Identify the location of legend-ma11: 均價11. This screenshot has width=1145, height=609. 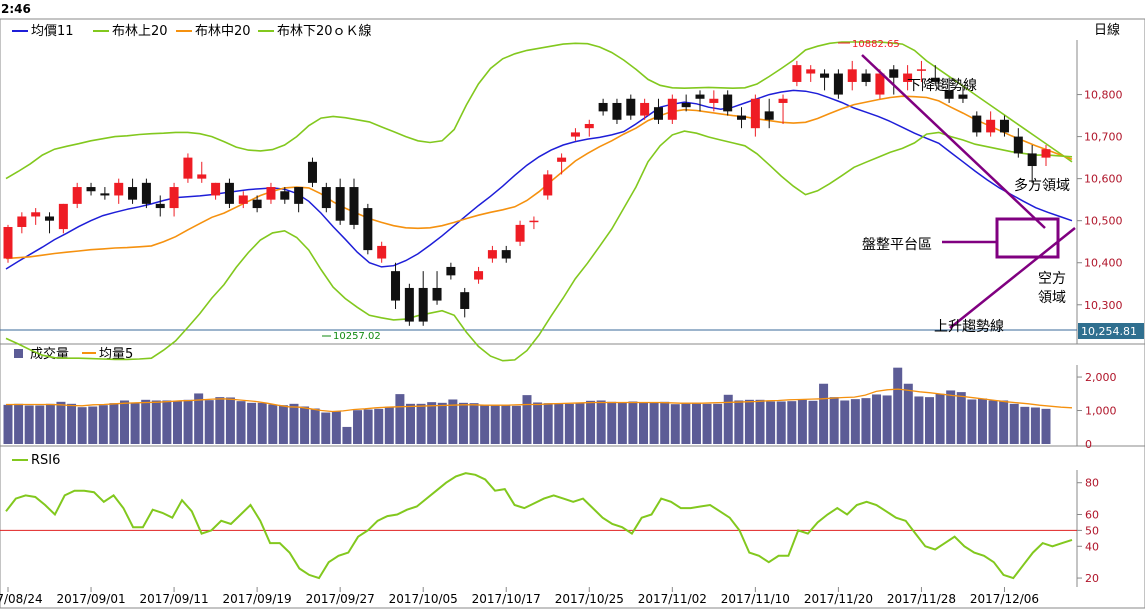
(52, 31).